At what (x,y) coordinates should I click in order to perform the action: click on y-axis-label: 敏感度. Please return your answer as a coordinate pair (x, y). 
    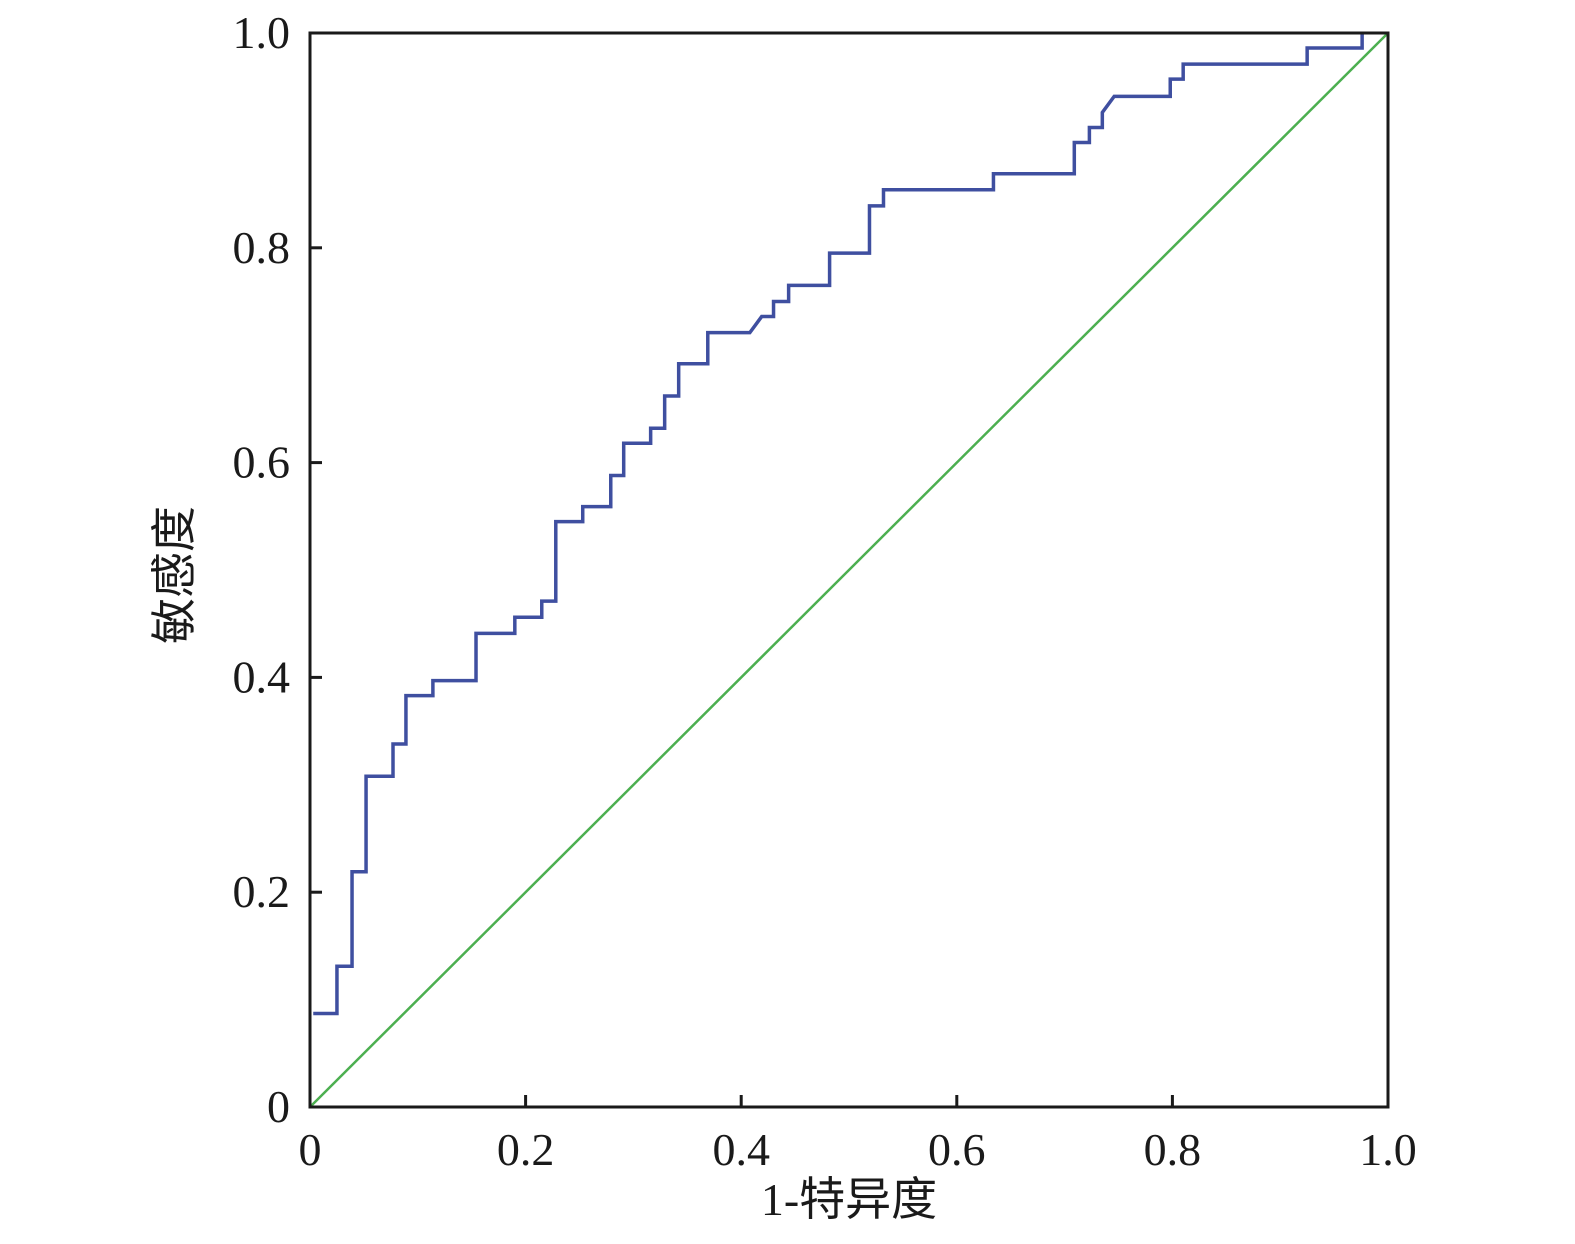
    Looking at the image, I should click on (174, 575).